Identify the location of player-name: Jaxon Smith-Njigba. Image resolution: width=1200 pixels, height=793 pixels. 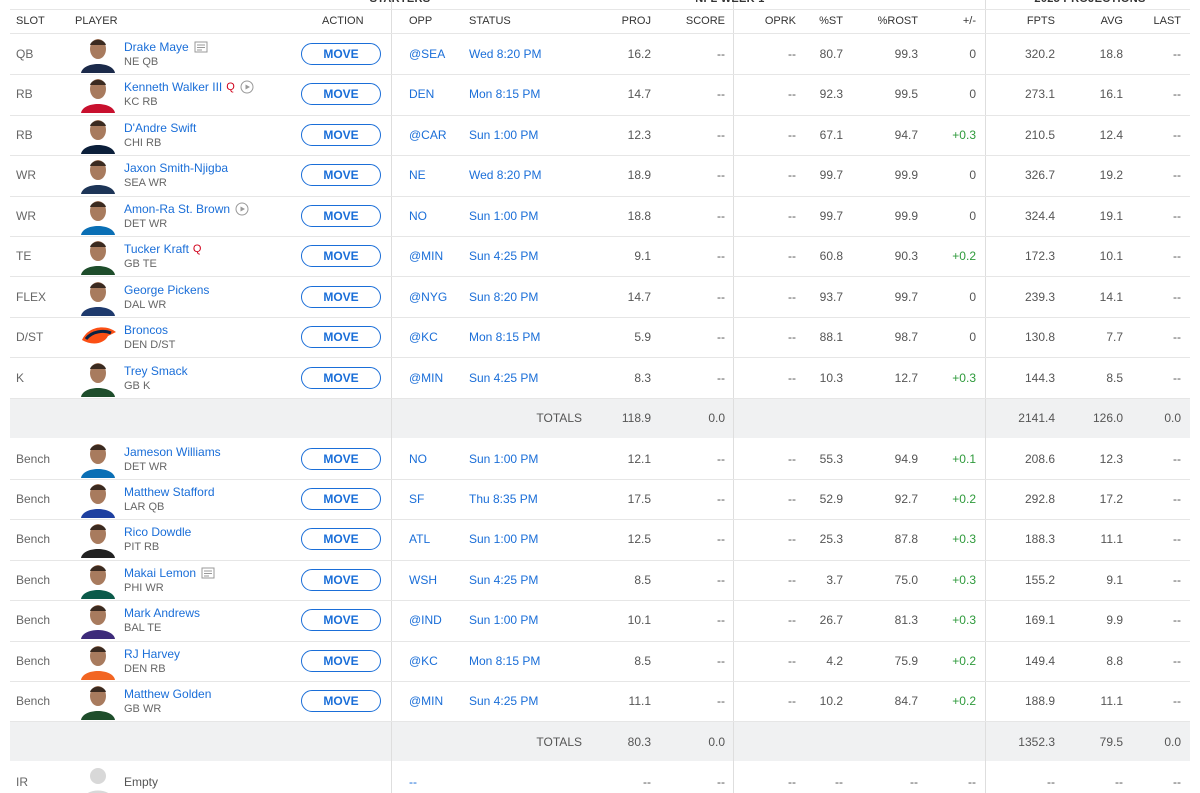
(176, 168).